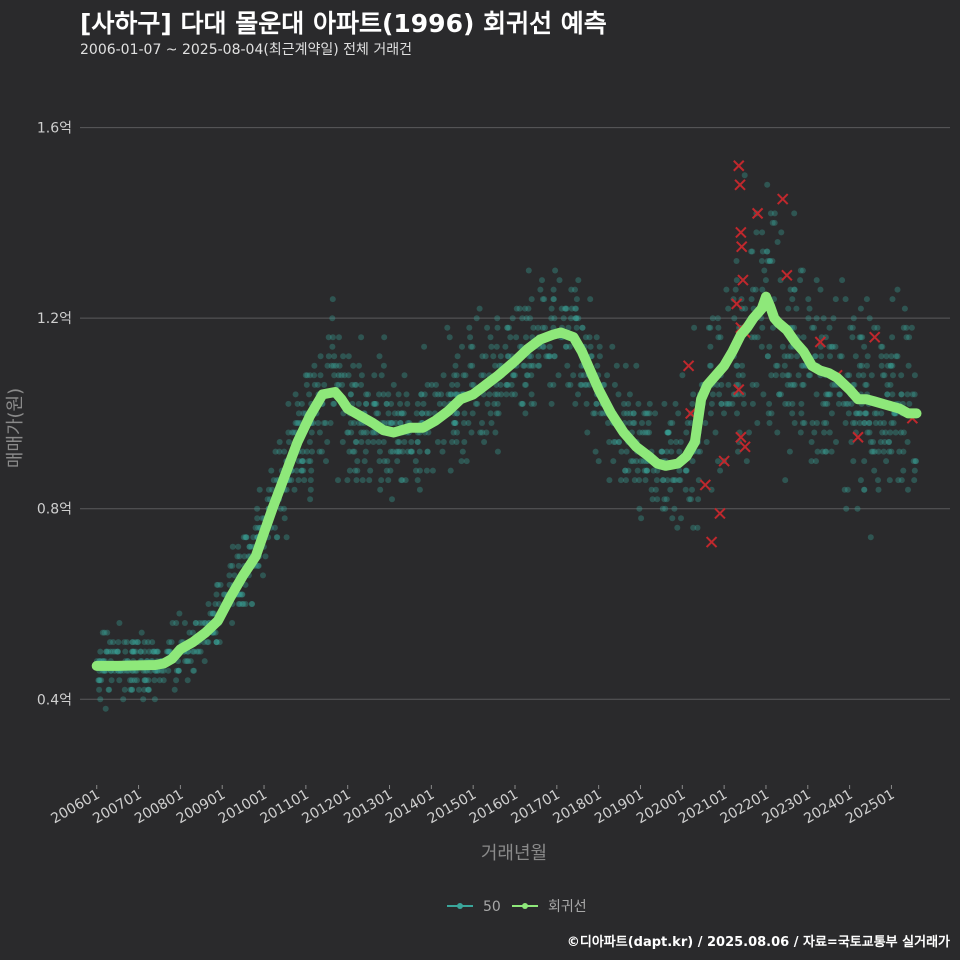 This screenshot has width=960, height=960. I want to click on y-tick-label: 1.2억, so click(54, 319).